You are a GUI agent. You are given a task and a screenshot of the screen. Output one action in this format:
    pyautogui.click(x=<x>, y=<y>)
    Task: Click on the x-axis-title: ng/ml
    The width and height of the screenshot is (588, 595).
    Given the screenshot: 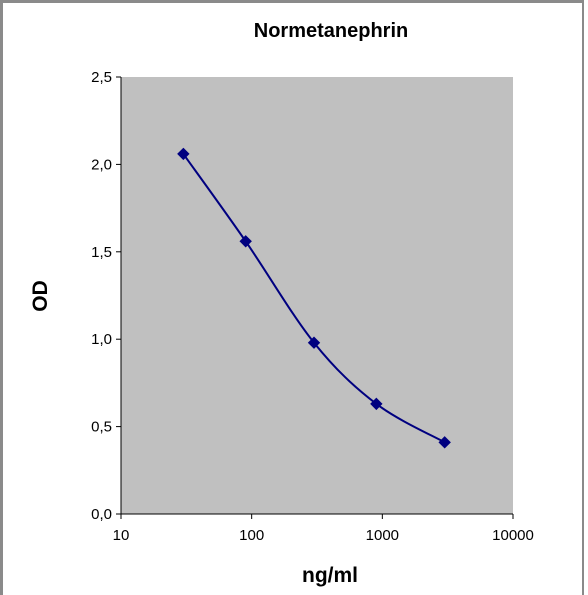 What is the action you would take?
    pyautogui.click(x=330, y=575)
    